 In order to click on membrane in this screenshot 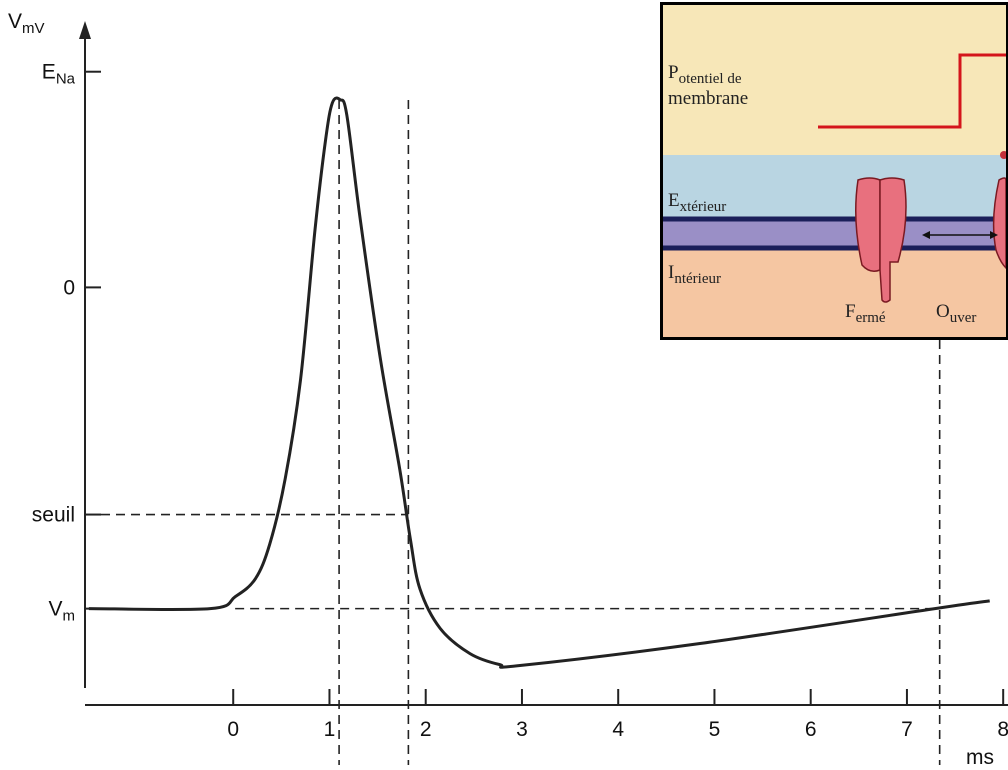, I will do `click(833, 233)`.